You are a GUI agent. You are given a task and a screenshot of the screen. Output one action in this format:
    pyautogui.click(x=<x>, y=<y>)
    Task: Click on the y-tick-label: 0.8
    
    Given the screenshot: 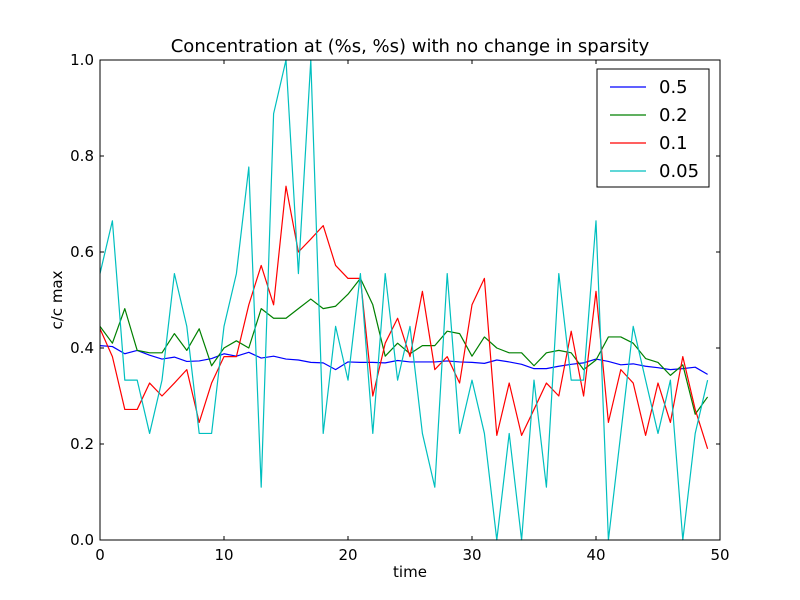 What is the action you would take?
    pyautogui.click(x=82, y=156)
    